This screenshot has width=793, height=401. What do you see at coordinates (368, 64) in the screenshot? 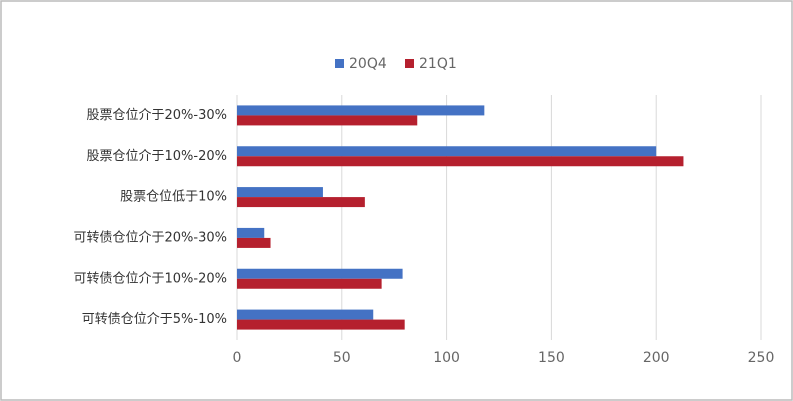
I see `legend-label: 20Q4` at bounding box center [368, 64].